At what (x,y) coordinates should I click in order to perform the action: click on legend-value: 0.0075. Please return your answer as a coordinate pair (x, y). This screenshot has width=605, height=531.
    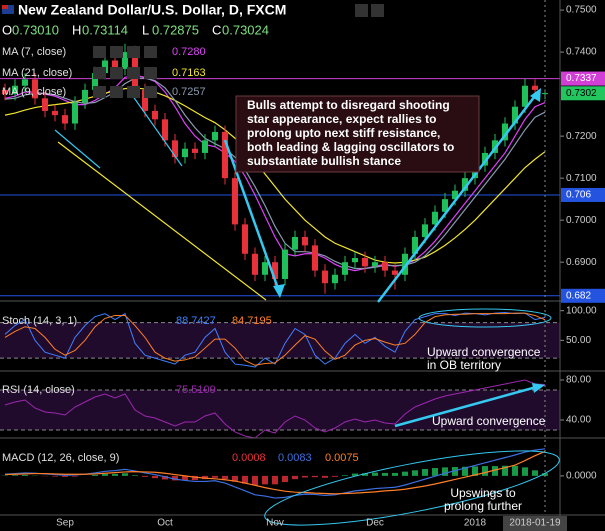
    Looking at the image, I should click on (342, 458).